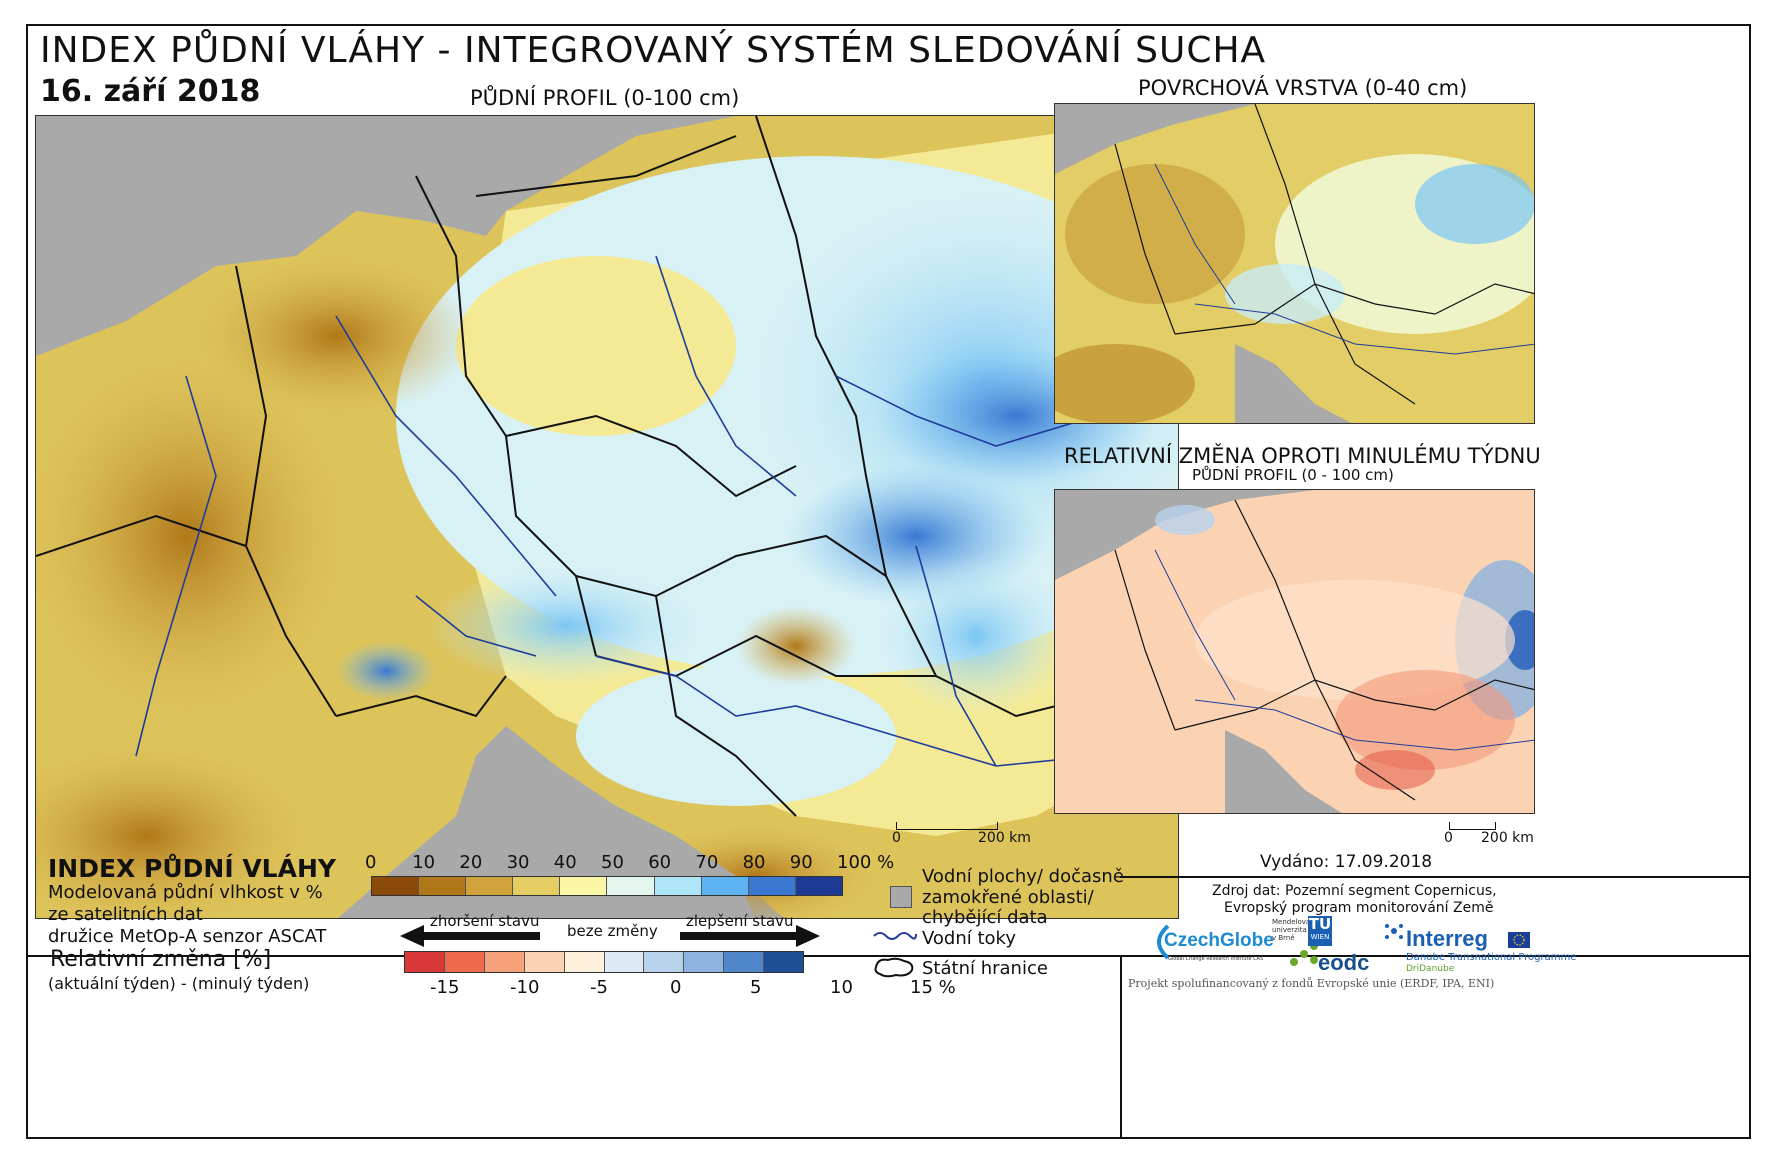 Image resolution: width=1772 pixels, height=1156 pixels. Describe the element at coordinates (1491, 957) in the screenshot. I see `danube-line-1: Danube Transnational Programme` at that location.